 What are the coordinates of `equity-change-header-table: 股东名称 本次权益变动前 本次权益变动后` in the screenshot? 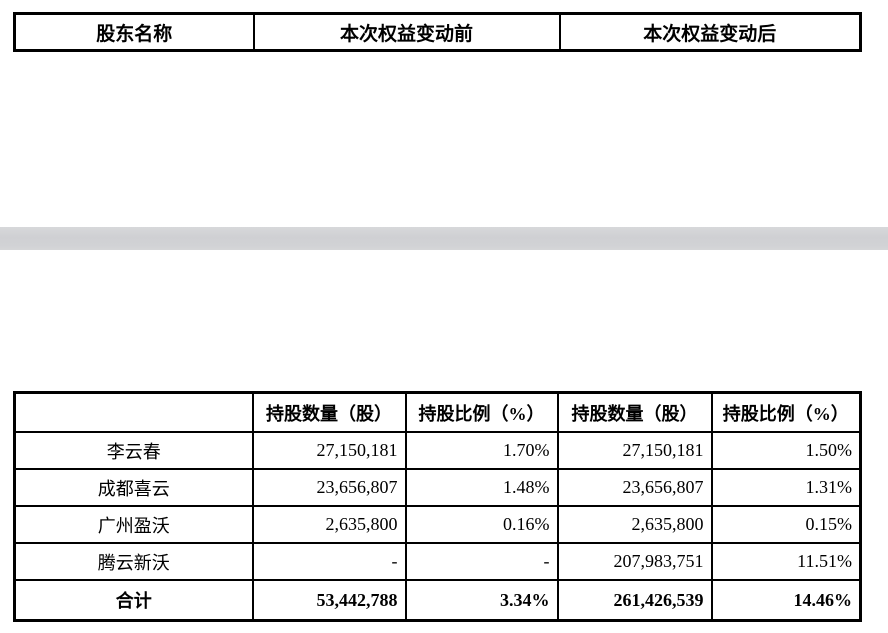 It's located at (437, 32).